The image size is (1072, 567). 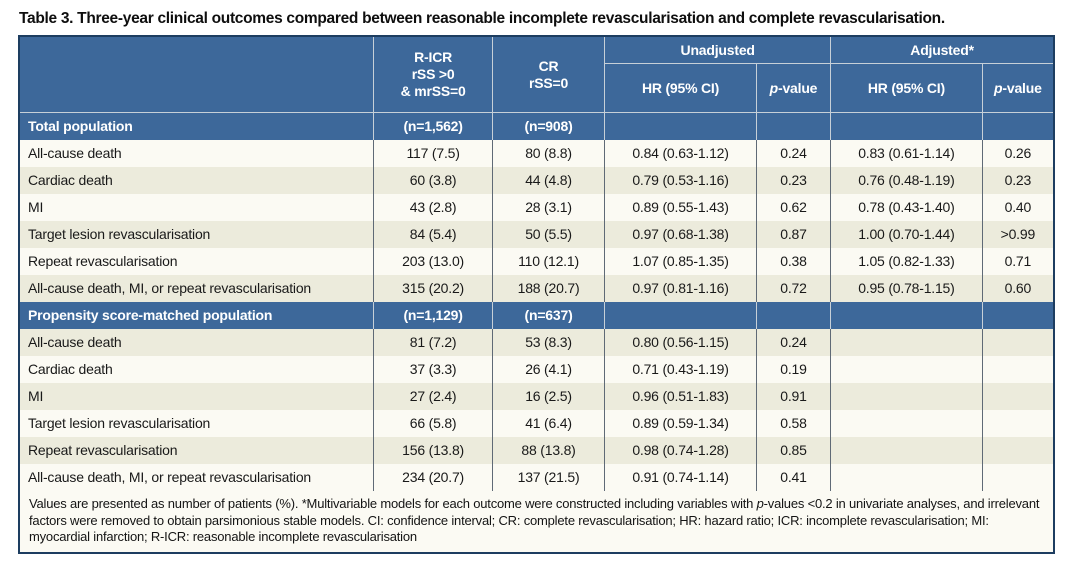 What do you see at coordinates (549, 369) in the screenshot?
I see `cell-cr: 26 (4.1)` at bounding box center [549, 369].